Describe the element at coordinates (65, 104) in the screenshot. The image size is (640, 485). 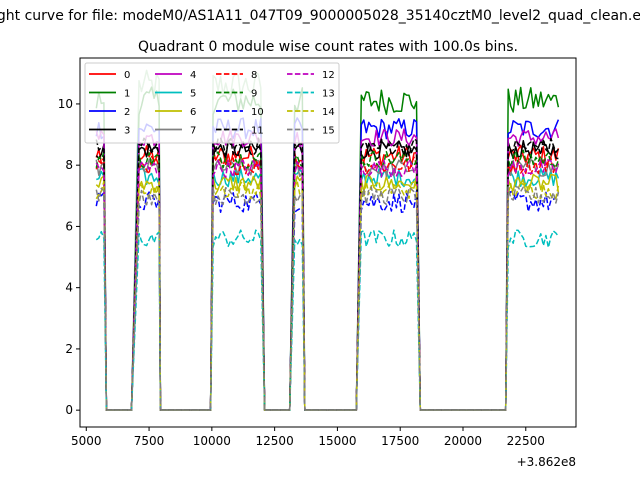
I see `y-tick-label: 10` at that location.